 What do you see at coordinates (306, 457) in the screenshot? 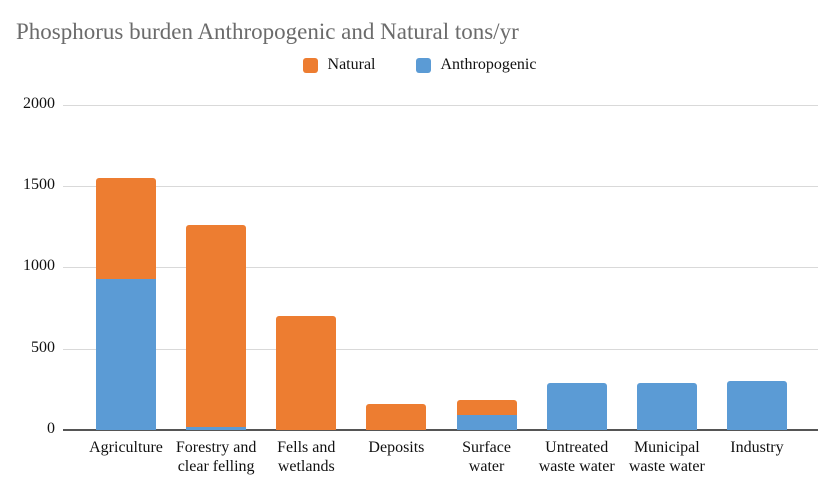
I see `category-label-3: Fells and wetlands` at bounding box center [306, 457].